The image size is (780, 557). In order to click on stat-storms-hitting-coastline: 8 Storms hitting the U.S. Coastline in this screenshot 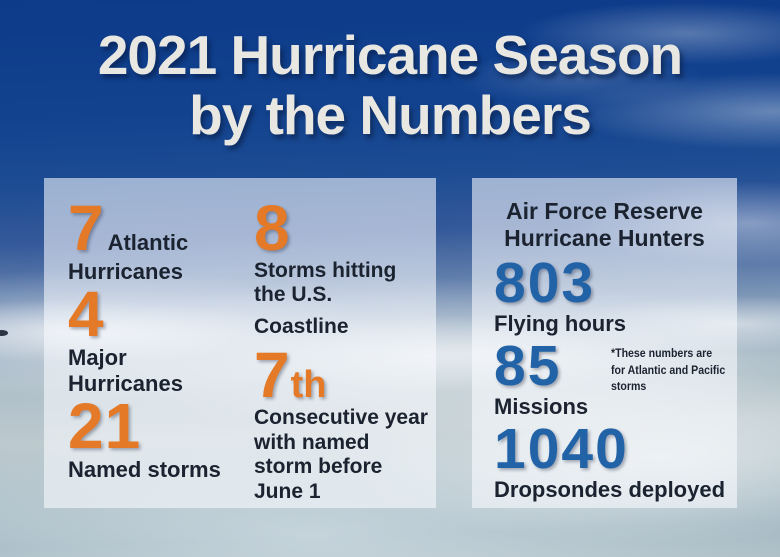, I will do `click(342, 265)`.